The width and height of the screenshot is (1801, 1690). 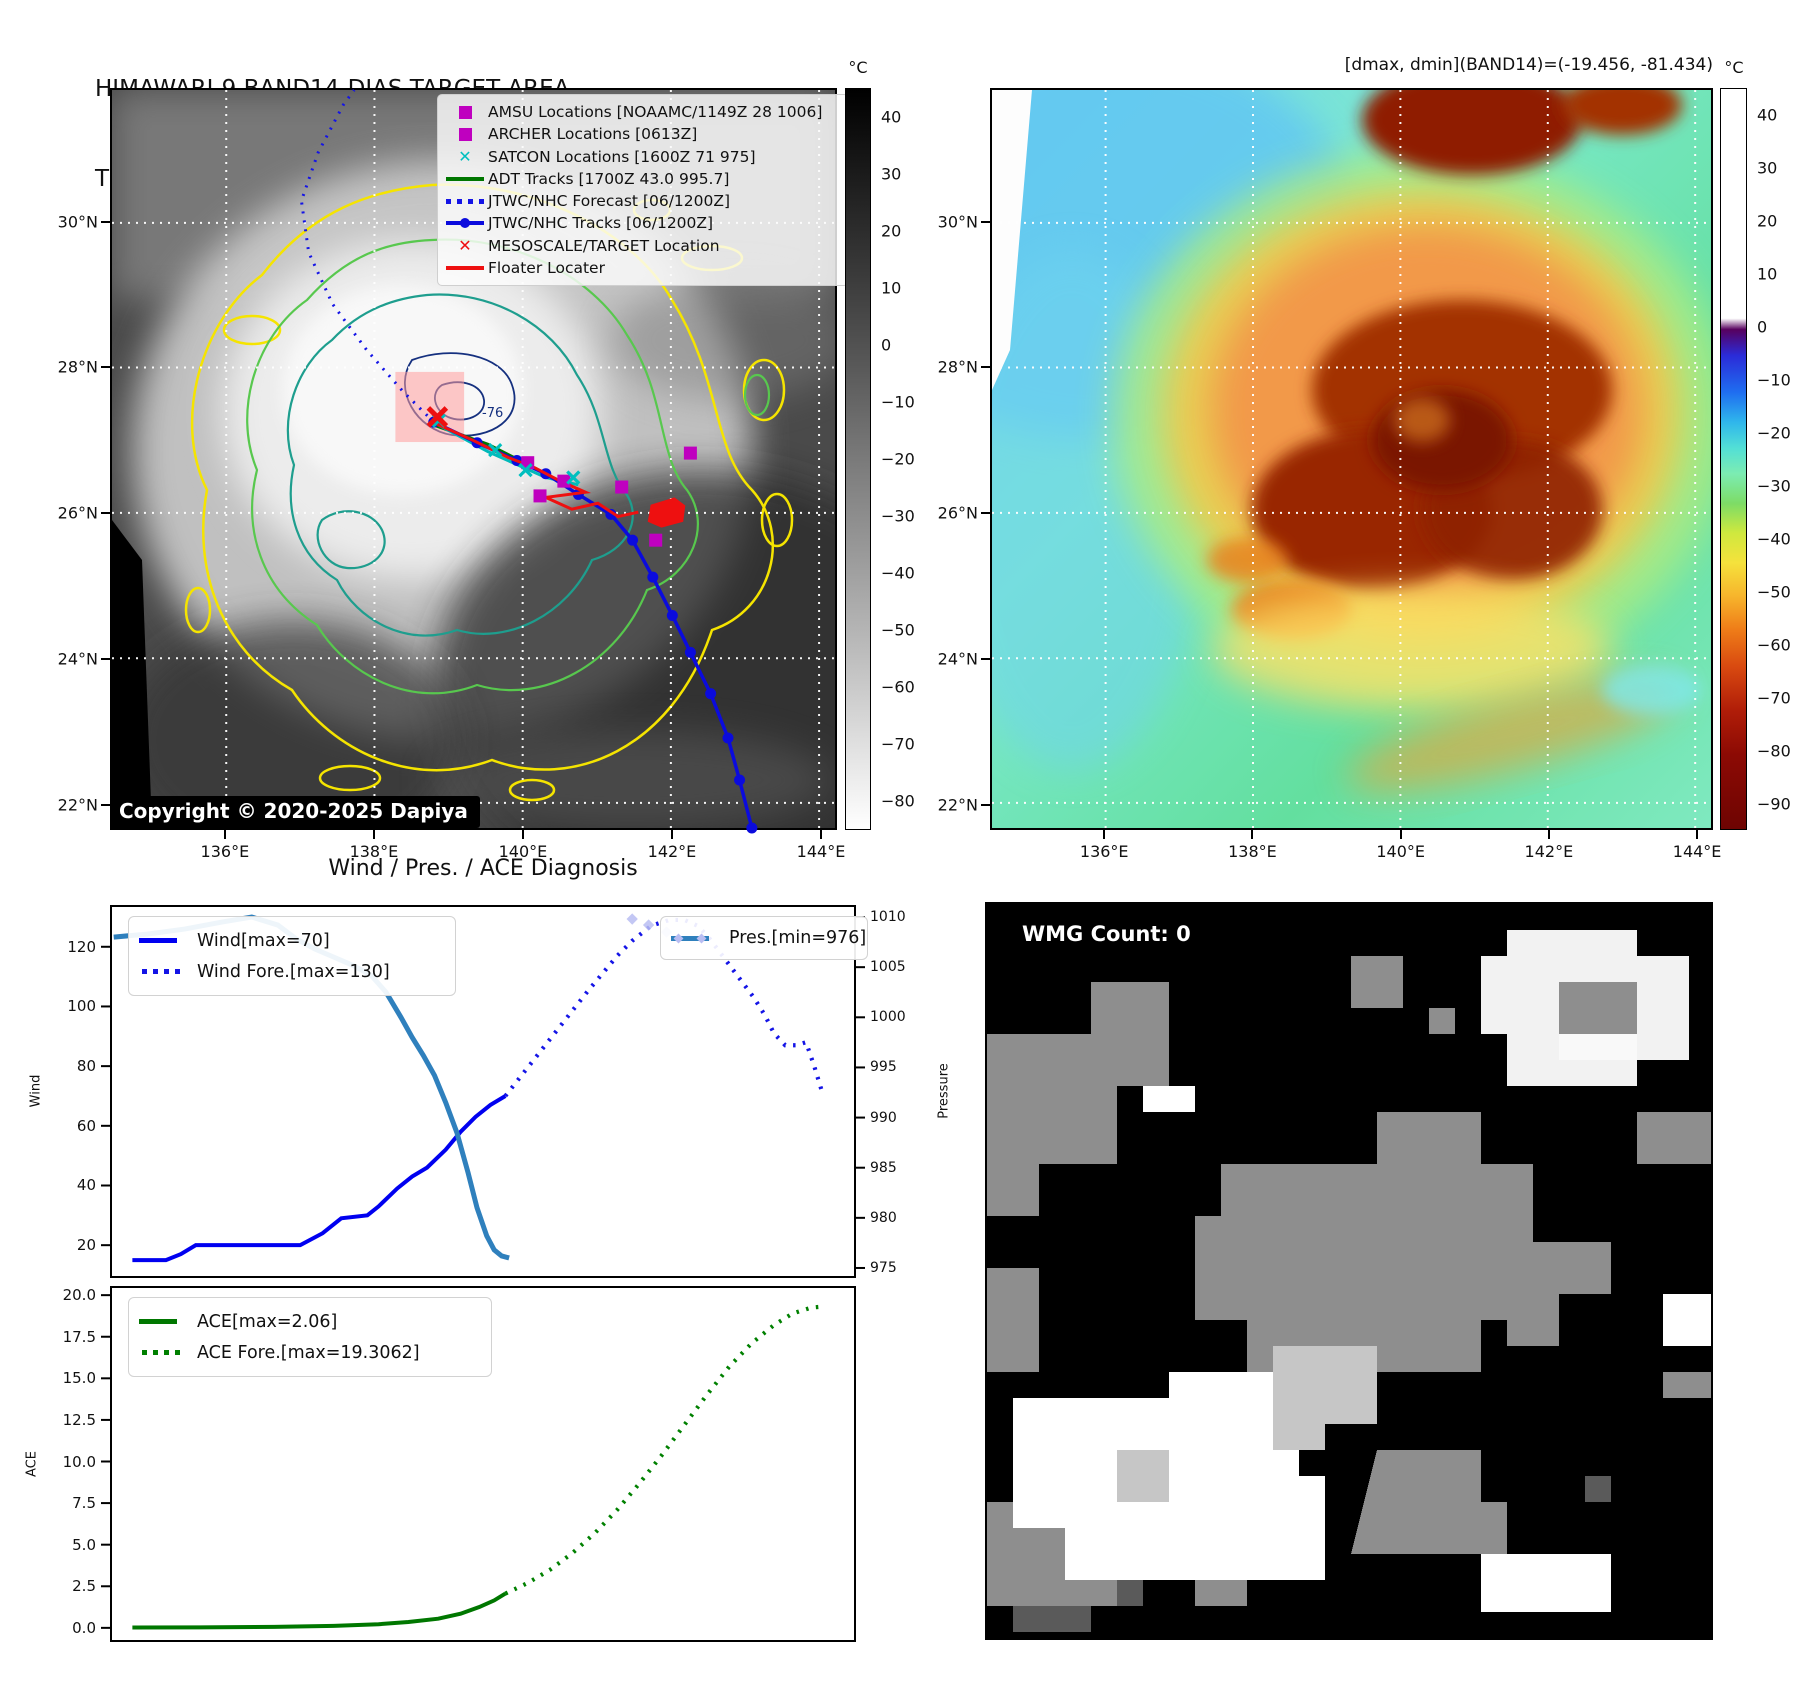 I want to click on wind-pres-chart-ytick: 120, so click(x=81, y=946).